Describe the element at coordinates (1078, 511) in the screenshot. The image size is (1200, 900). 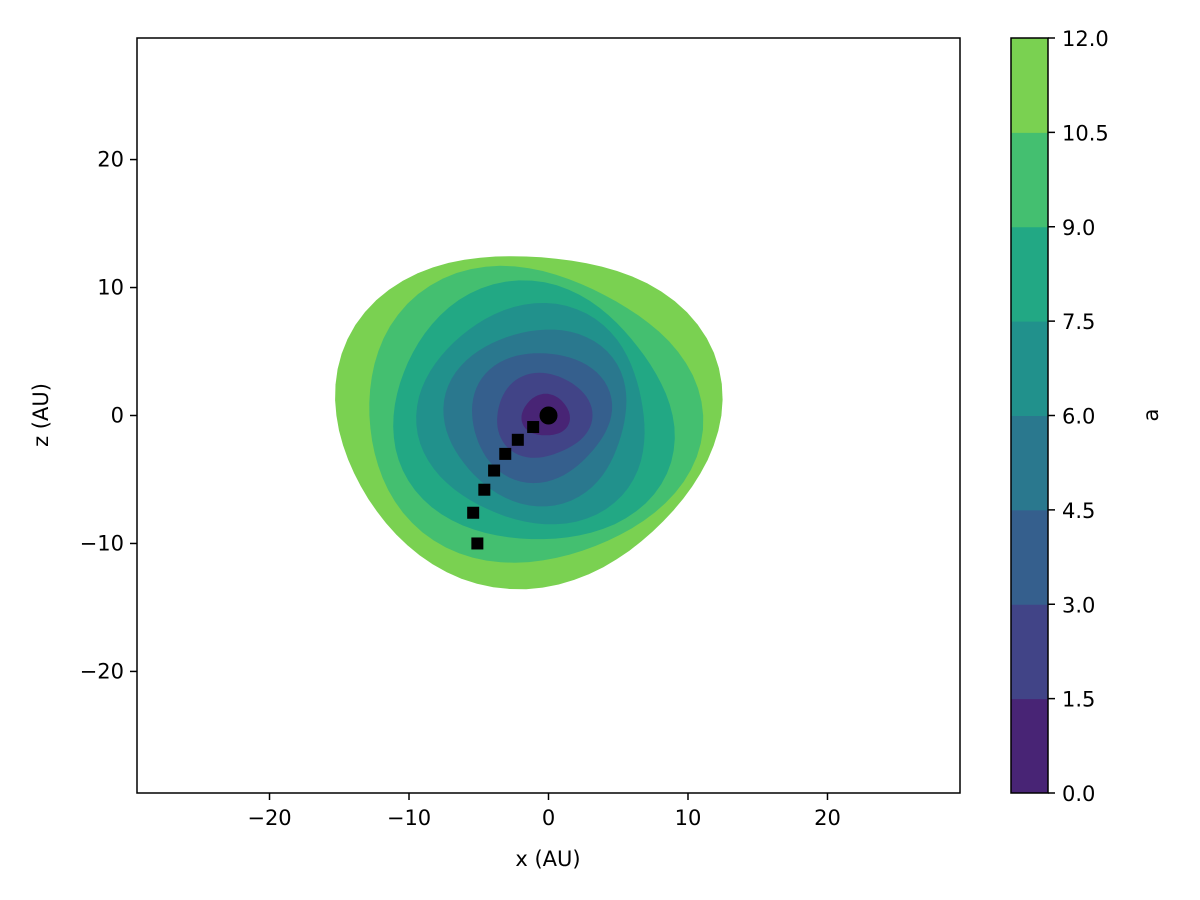
I see `colorbar-tick-label: 4.5` at that location.